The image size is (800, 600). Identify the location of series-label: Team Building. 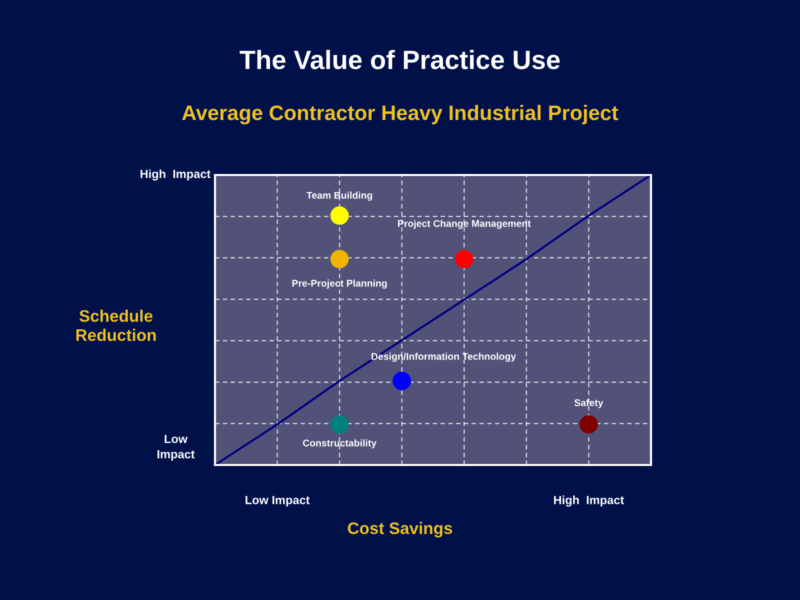
(339, 196).